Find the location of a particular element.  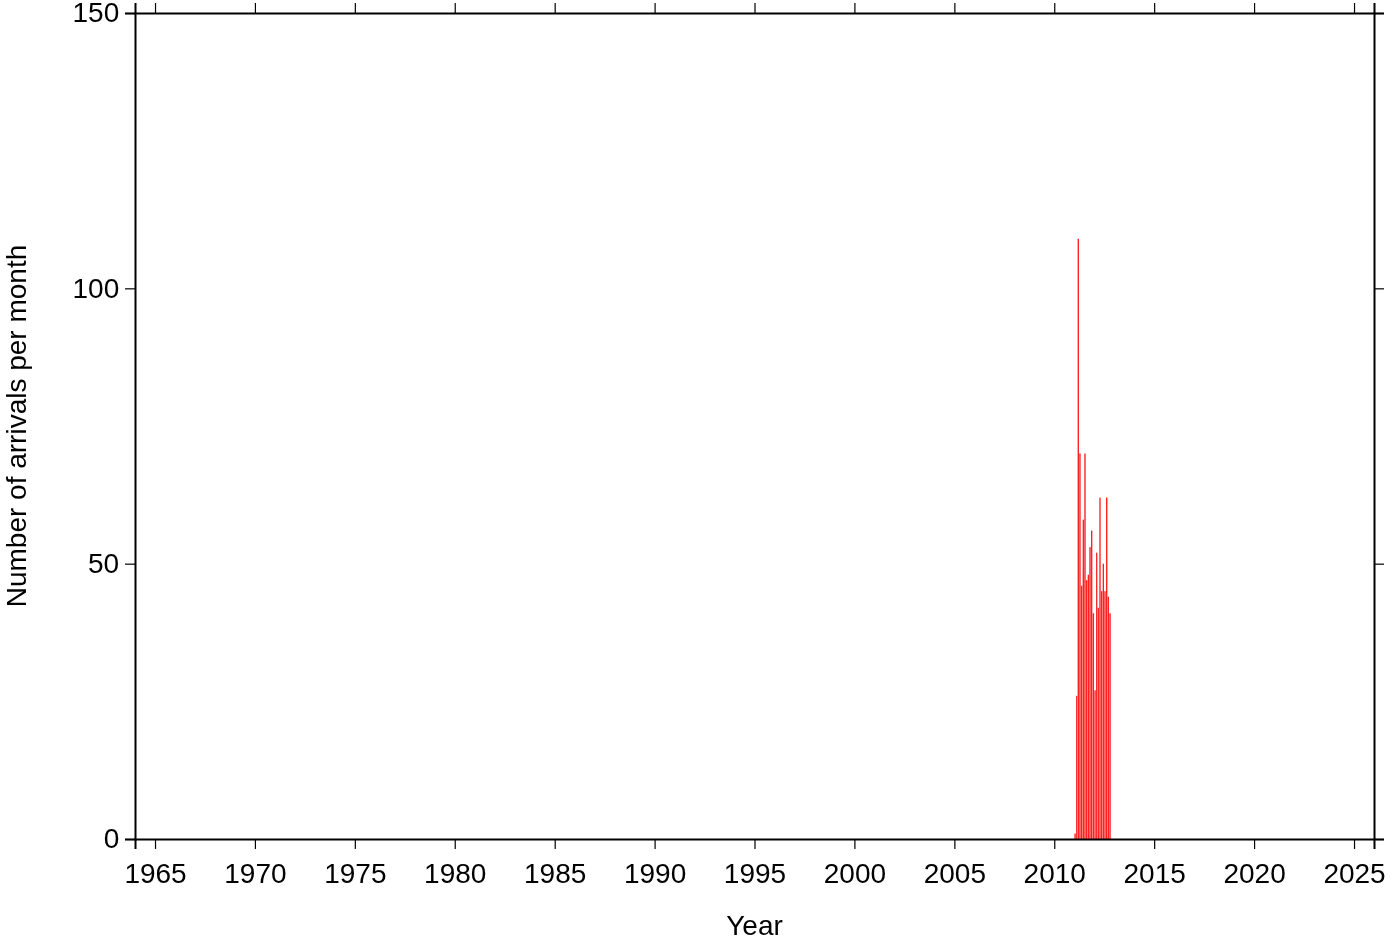

x-tick-label: 2010 is located at coordinates (1054, 873).